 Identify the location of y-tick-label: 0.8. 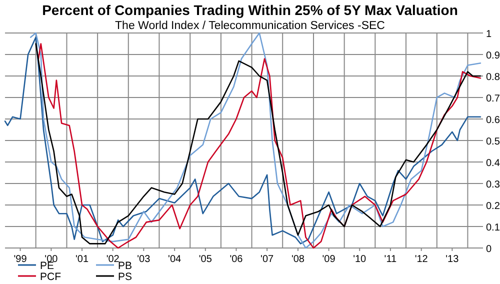
(493, 77).